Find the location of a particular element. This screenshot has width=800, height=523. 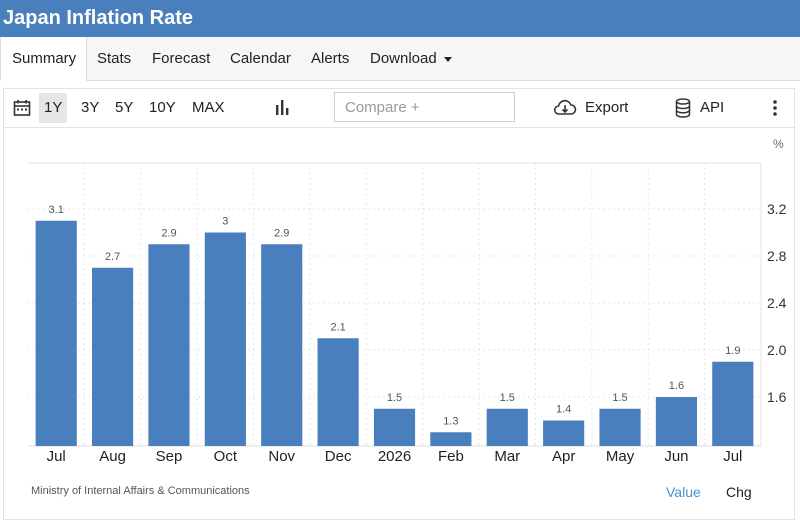

range-max-button: MAX is located at coordinates (208, 107).